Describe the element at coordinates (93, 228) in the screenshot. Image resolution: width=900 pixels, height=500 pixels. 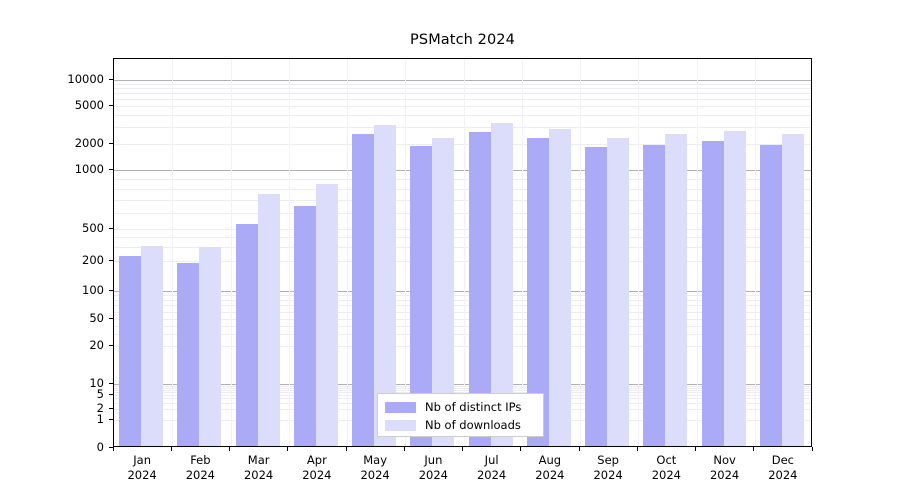
I see `y-tick-label: 500` at that location.